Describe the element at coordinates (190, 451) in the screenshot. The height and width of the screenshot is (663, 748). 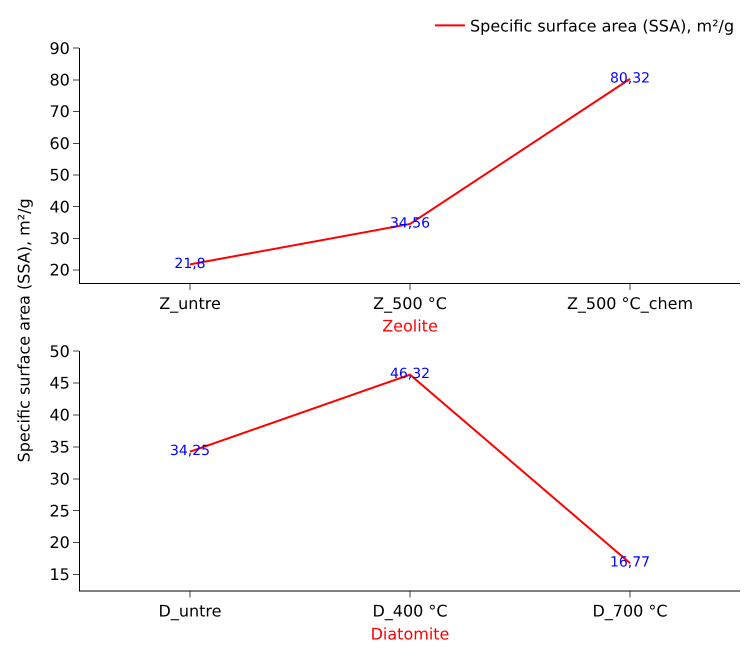
I see `data-label: 34,25` at that location.